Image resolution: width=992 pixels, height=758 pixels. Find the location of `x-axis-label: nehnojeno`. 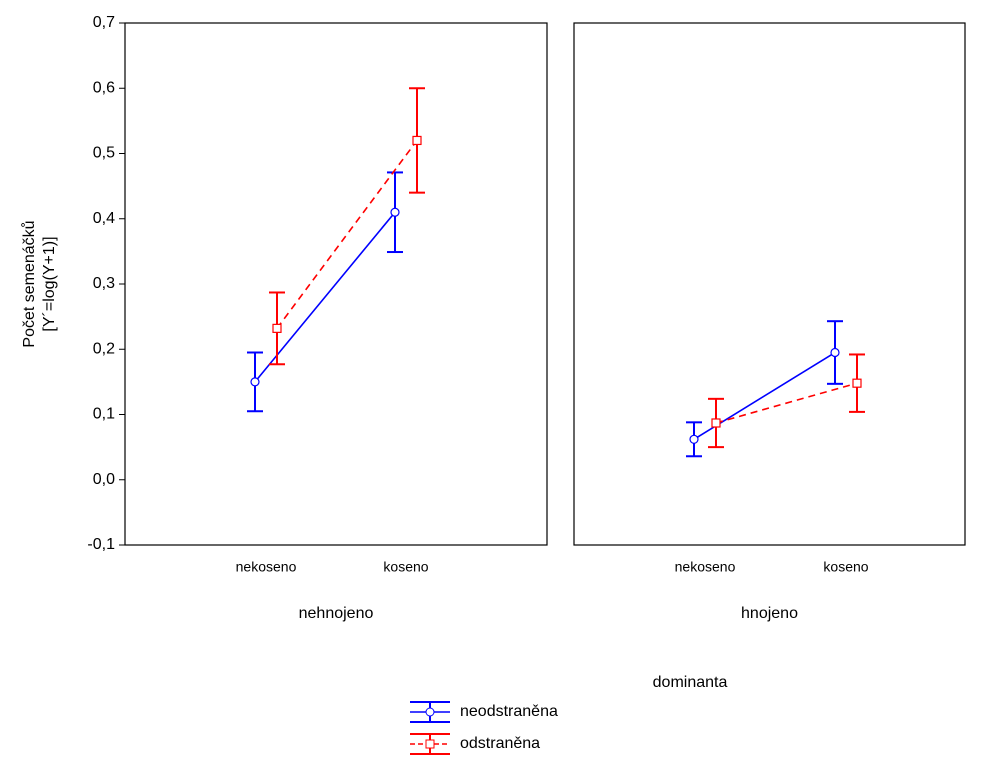

x-axis-label: nehnojeno is located at coordinates (336, 613).